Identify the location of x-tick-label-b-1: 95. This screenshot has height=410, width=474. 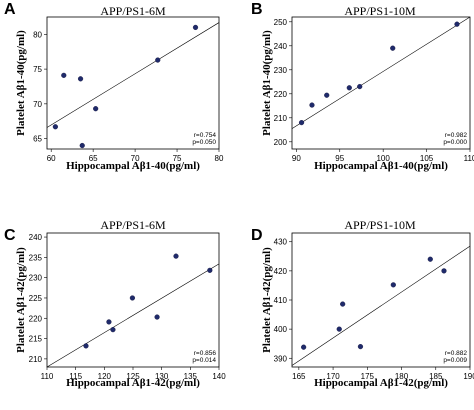
(339, 158).